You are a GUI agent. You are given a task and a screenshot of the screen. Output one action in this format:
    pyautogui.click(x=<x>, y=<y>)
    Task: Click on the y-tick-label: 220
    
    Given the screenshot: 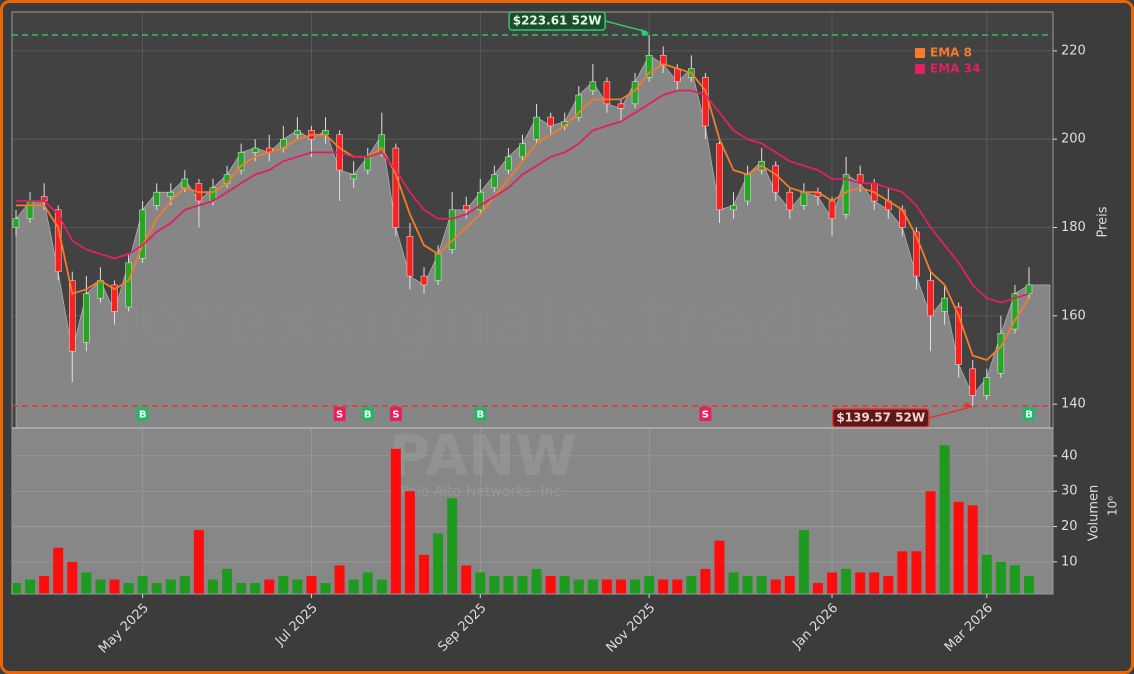 What is the action you would take?
    pyautogui.click(x=1073, y=50)
    